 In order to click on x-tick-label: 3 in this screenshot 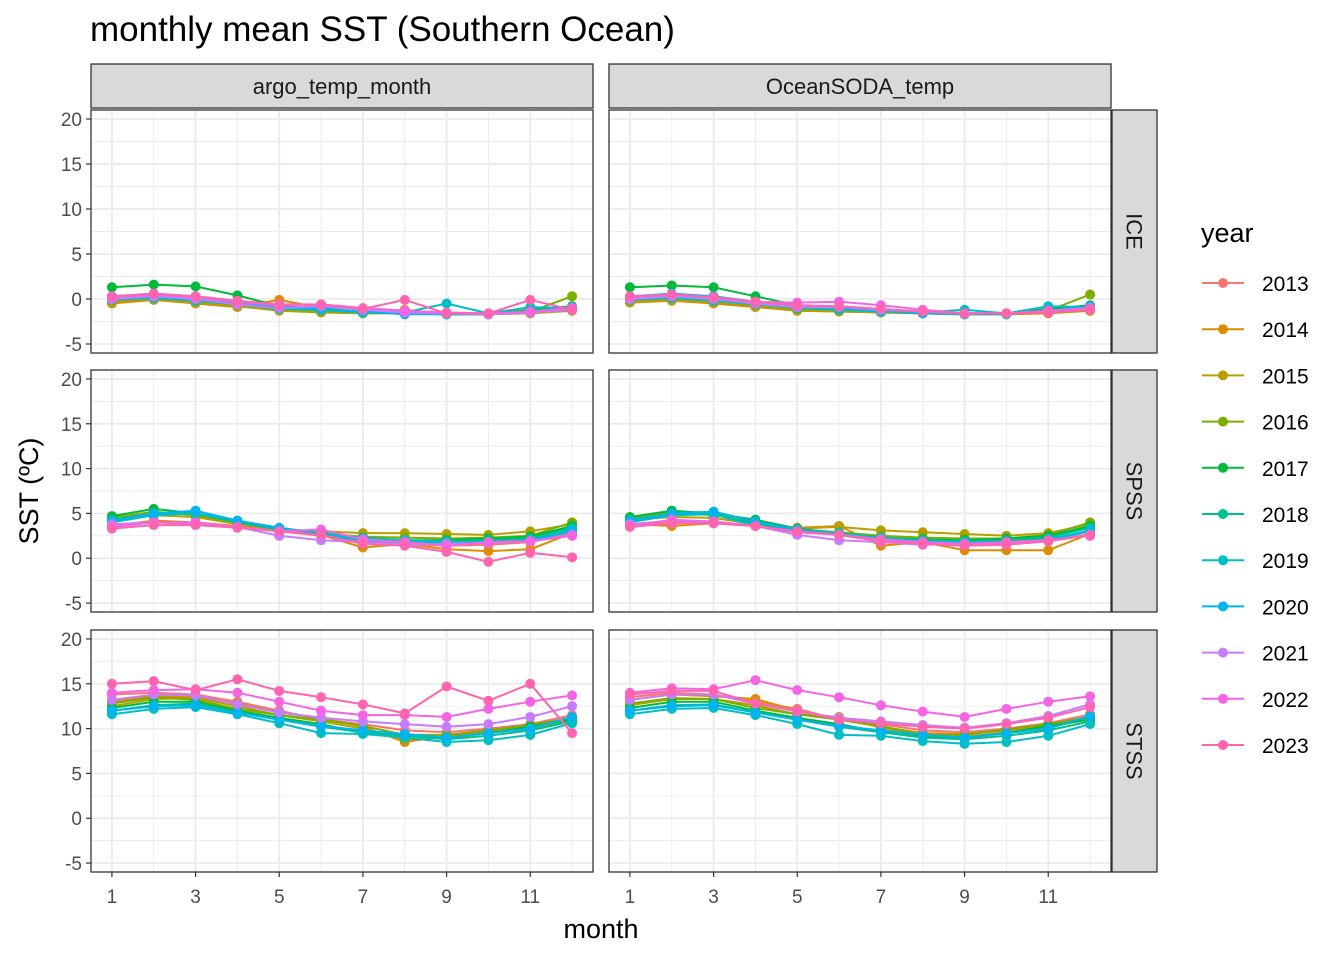, I will do `click(195, 897)`.